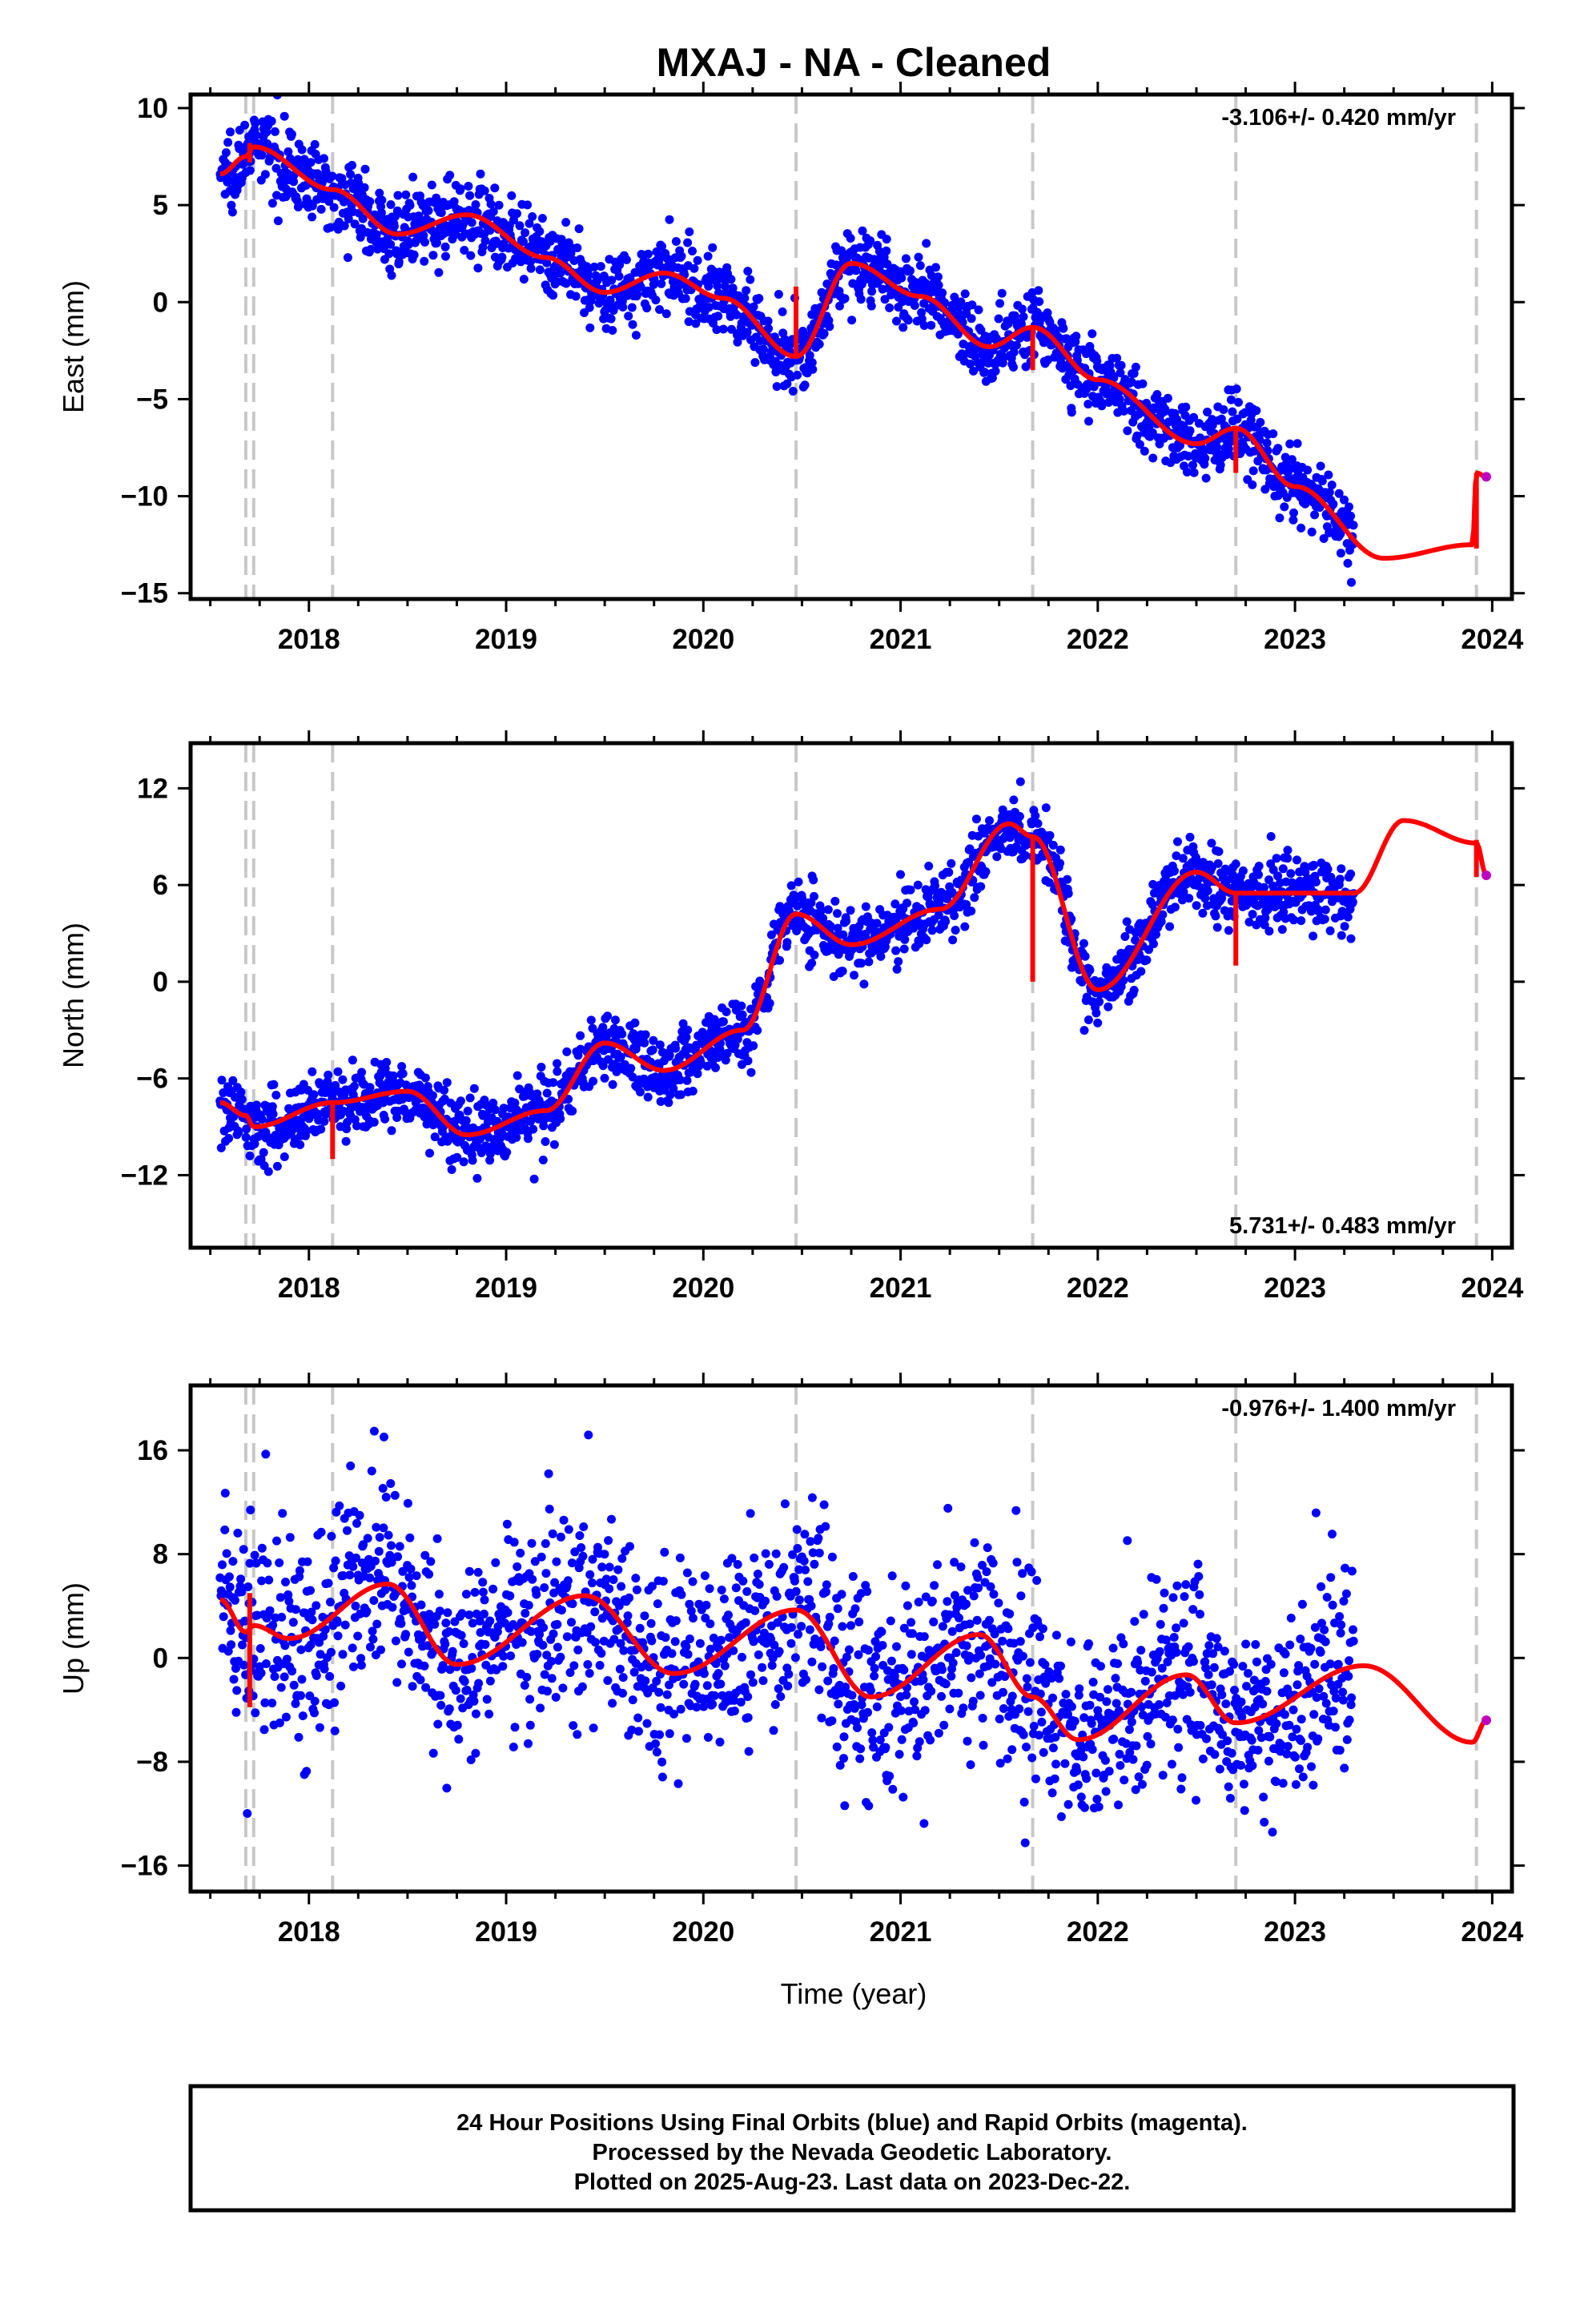  Describe the element at coordinates (144, 1175) in the screenshot. I see `y-tick-label: −12` at that location.